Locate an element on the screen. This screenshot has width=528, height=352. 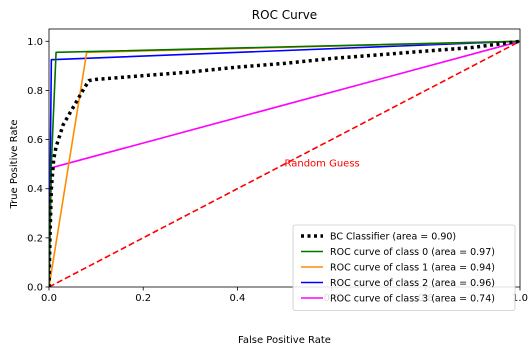
y-tick-label: 0.0 is located at coordinates (35, 288).